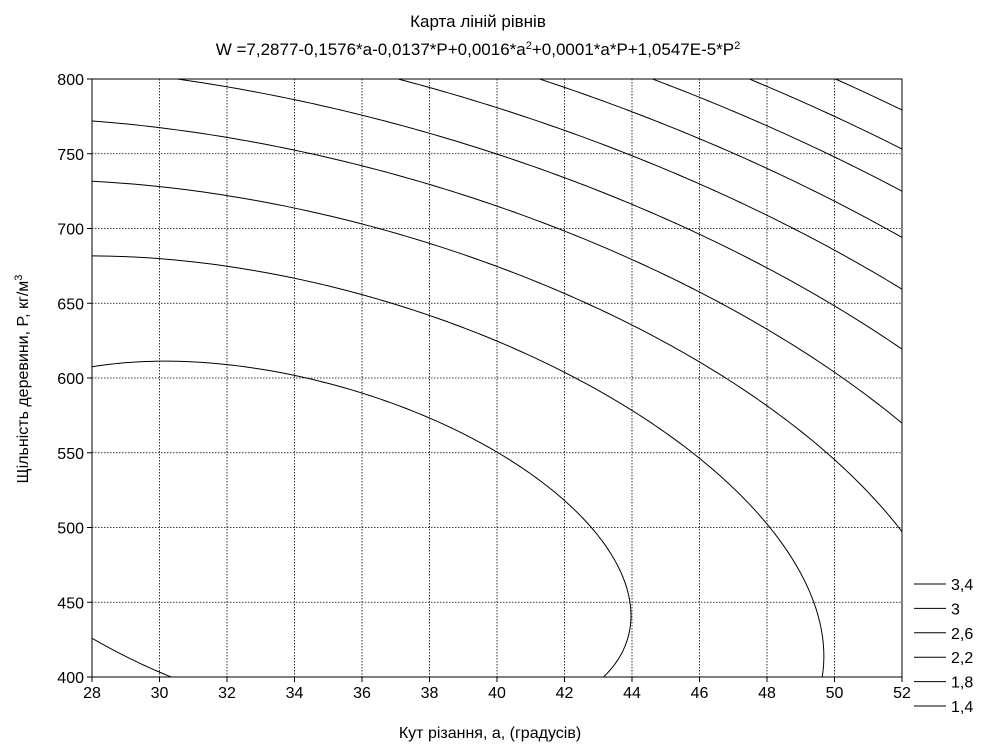 This screenshot has height=747, width=991. What do you see at coordinates (70, 379) in the screenshot?
I see `y-tick-label: 600` at bounding box center [70, 379].